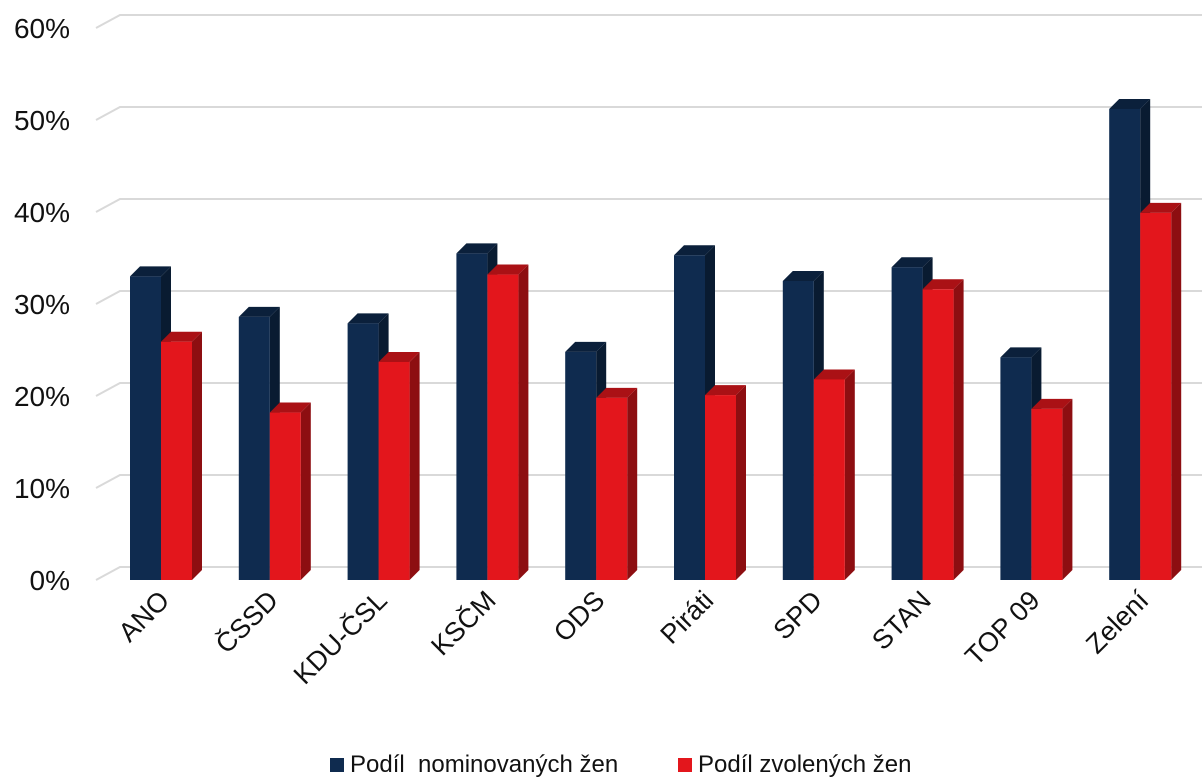 This screenshot has width=1202, height=780. What do you see at coordinates (687, 617) in the screenshot?
I see `x-tick-label: Piráti` at bounding box center [687, 617].